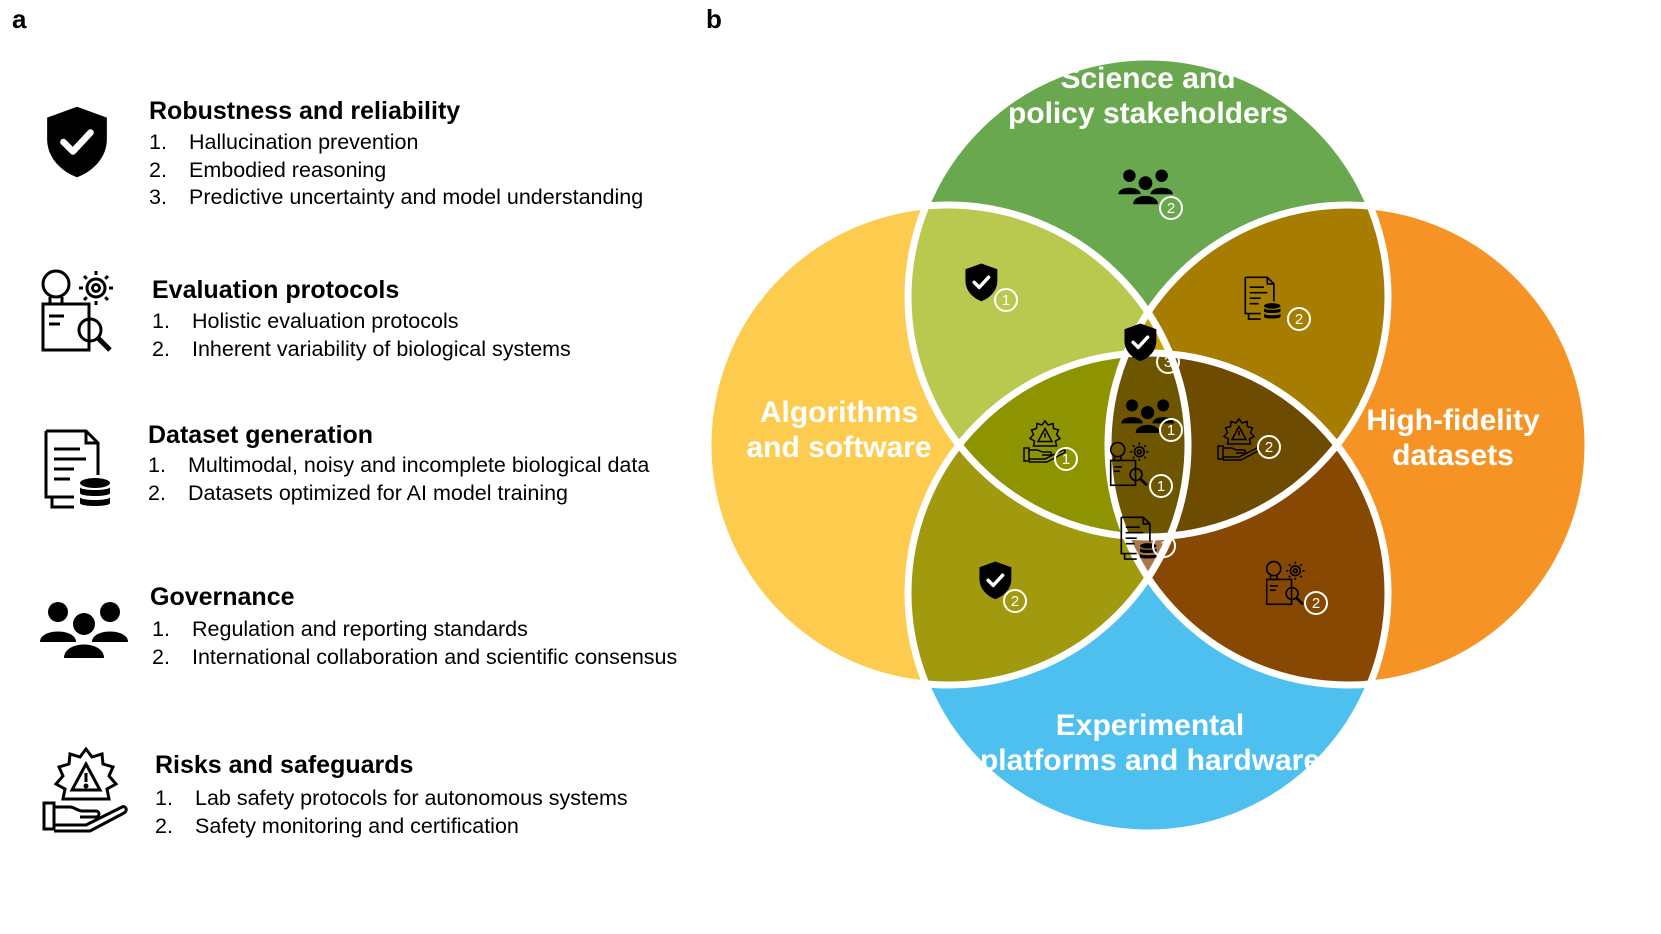  I want to click on label-left-line2: and software, so click(838, 447).